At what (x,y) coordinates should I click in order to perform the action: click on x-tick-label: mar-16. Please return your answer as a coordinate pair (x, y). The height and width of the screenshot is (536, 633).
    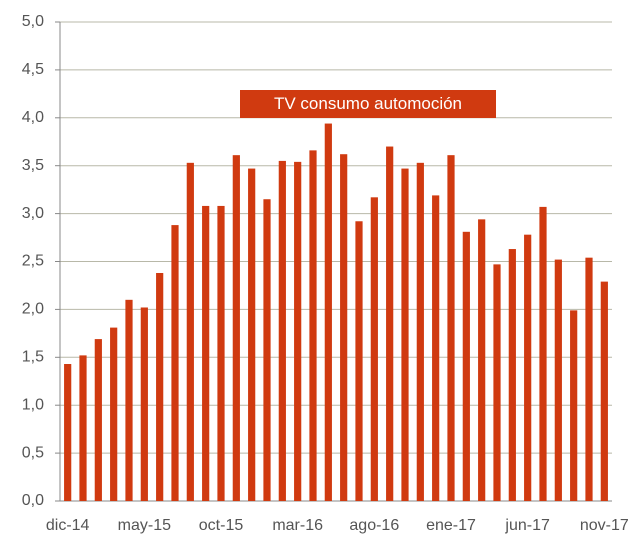
    Looking at the image, I should click on (297, 525).